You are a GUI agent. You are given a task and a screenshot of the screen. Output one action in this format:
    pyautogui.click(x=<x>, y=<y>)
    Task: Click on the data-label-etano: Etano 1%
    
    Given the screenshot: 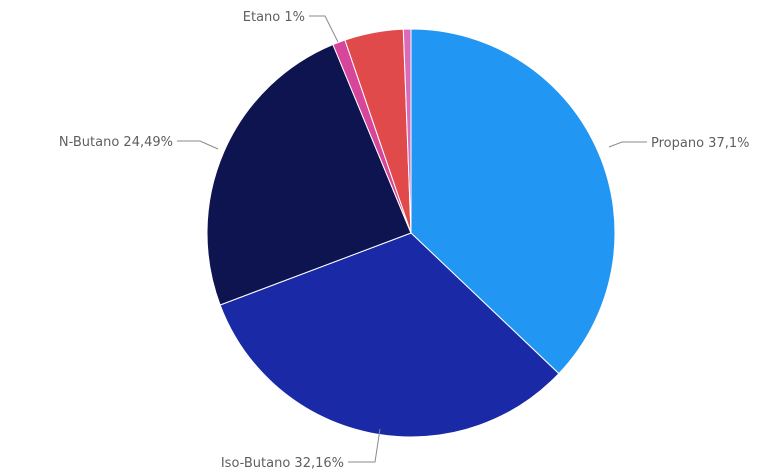 What is the action you would take?
    pyautogui.click(x=274, y=17)
    